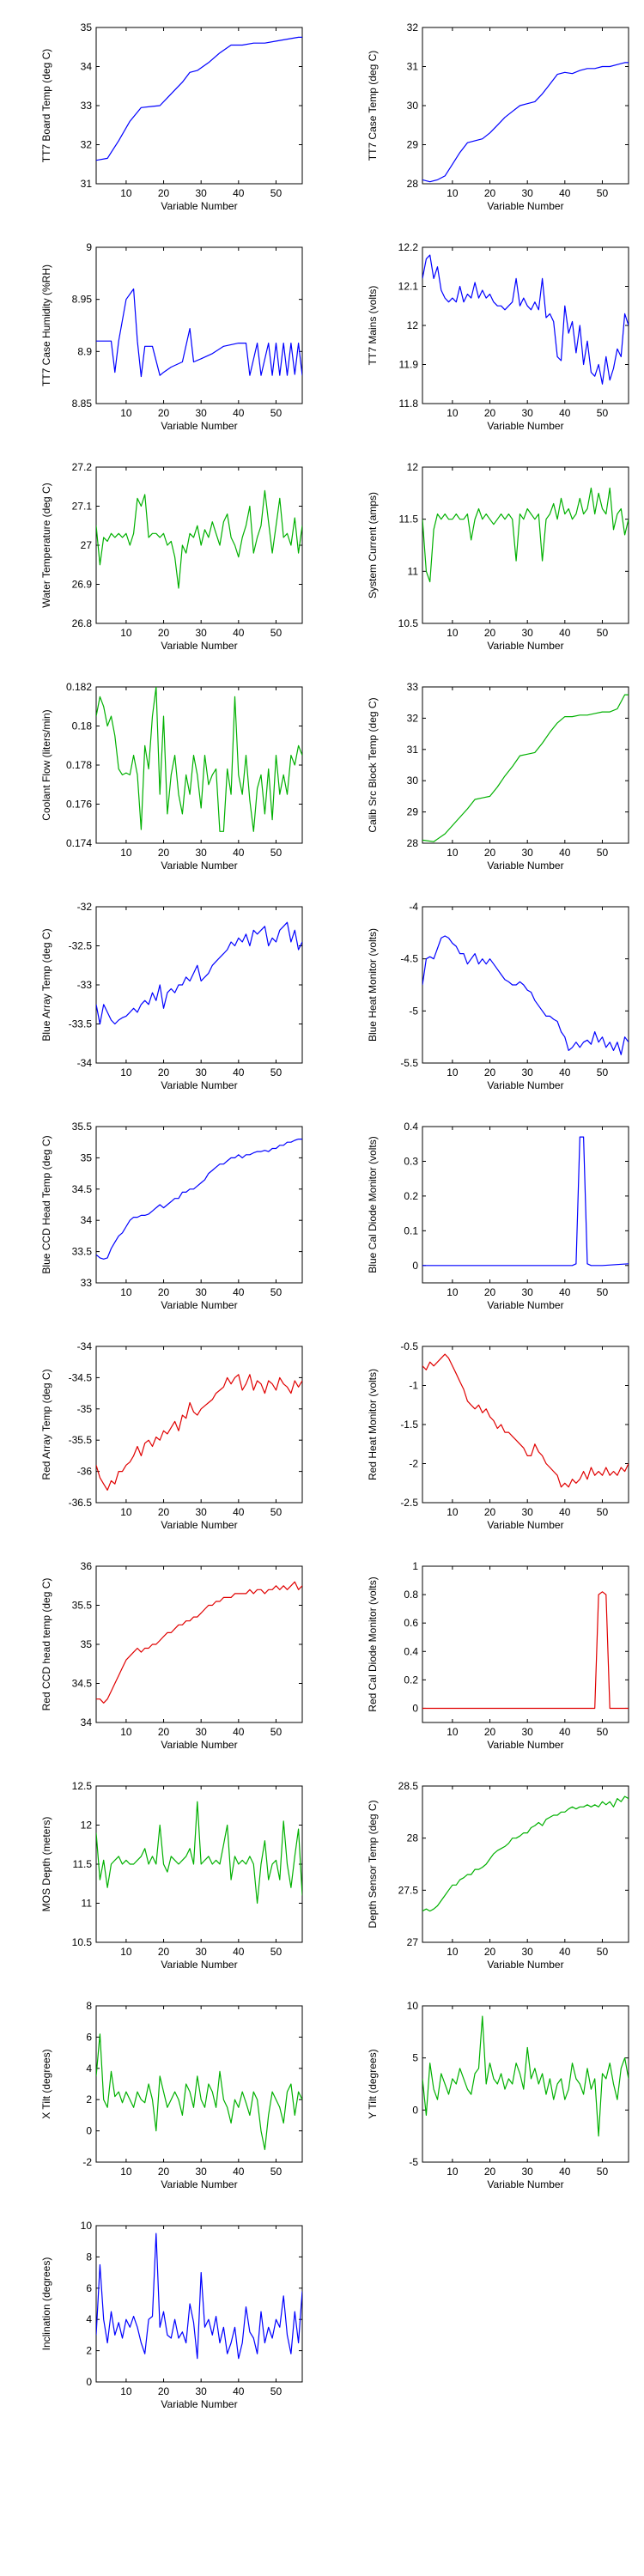 The height and width of the screenshot is (2576, 644). Describe the element at coordinates (415, 1566) in the screenshot. I see `y-tick-label: 1` at that location.